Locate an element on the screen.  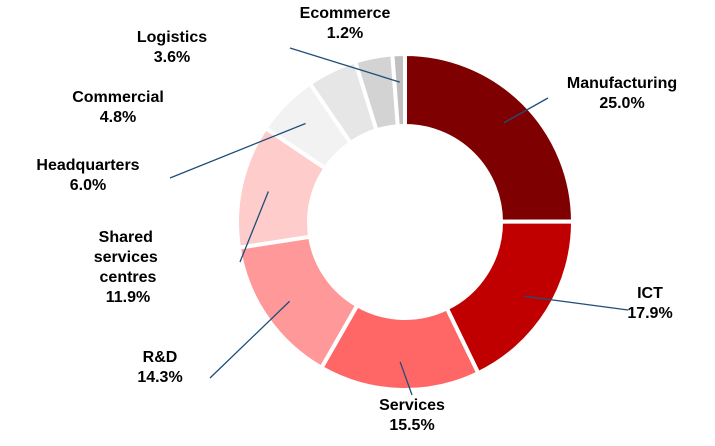
value-label: 25.0% is located at coordinates (621, 103).